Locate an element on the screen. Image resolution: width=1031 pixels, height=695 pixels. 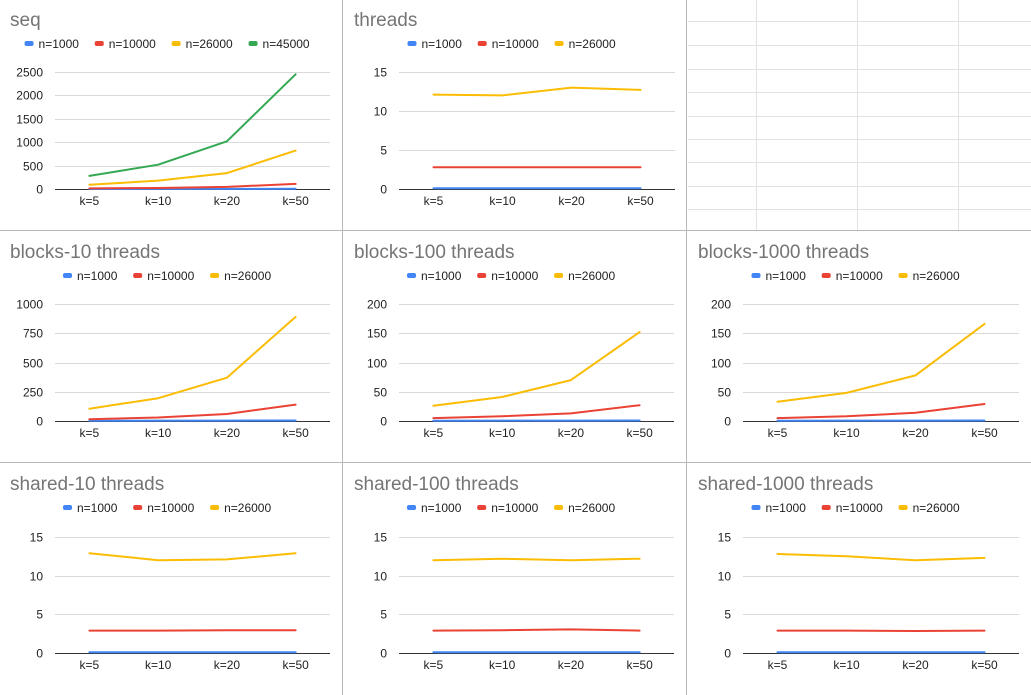
y-tick-label: 2500 is located at coordinates (29, 73).